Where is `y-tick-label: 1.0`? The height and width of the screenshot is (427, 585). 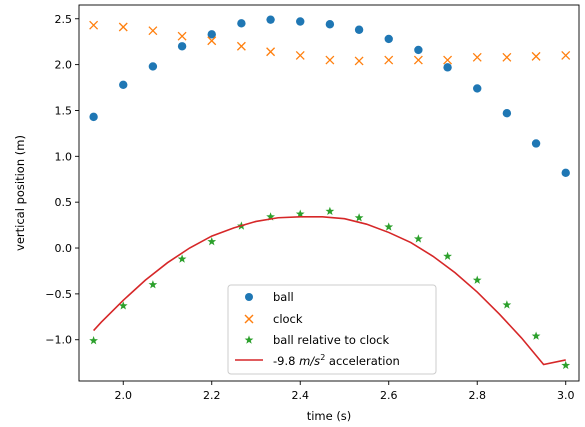 y-tick-label: 1.0 is located at coordinates (64, 156).